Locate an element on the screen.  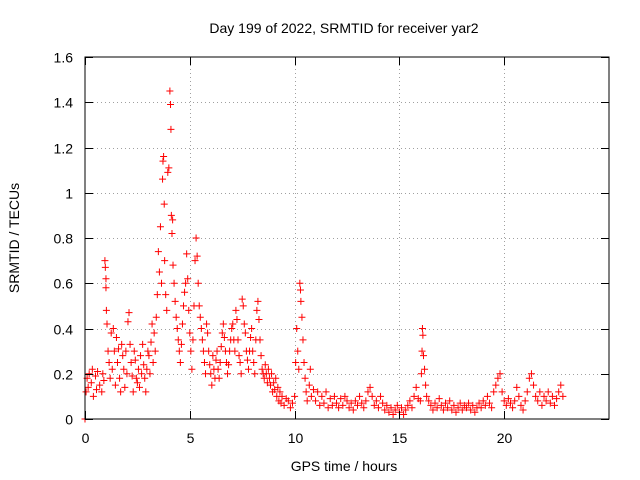
y-tick-label: 0.4 is located at coordinates (64, 330).